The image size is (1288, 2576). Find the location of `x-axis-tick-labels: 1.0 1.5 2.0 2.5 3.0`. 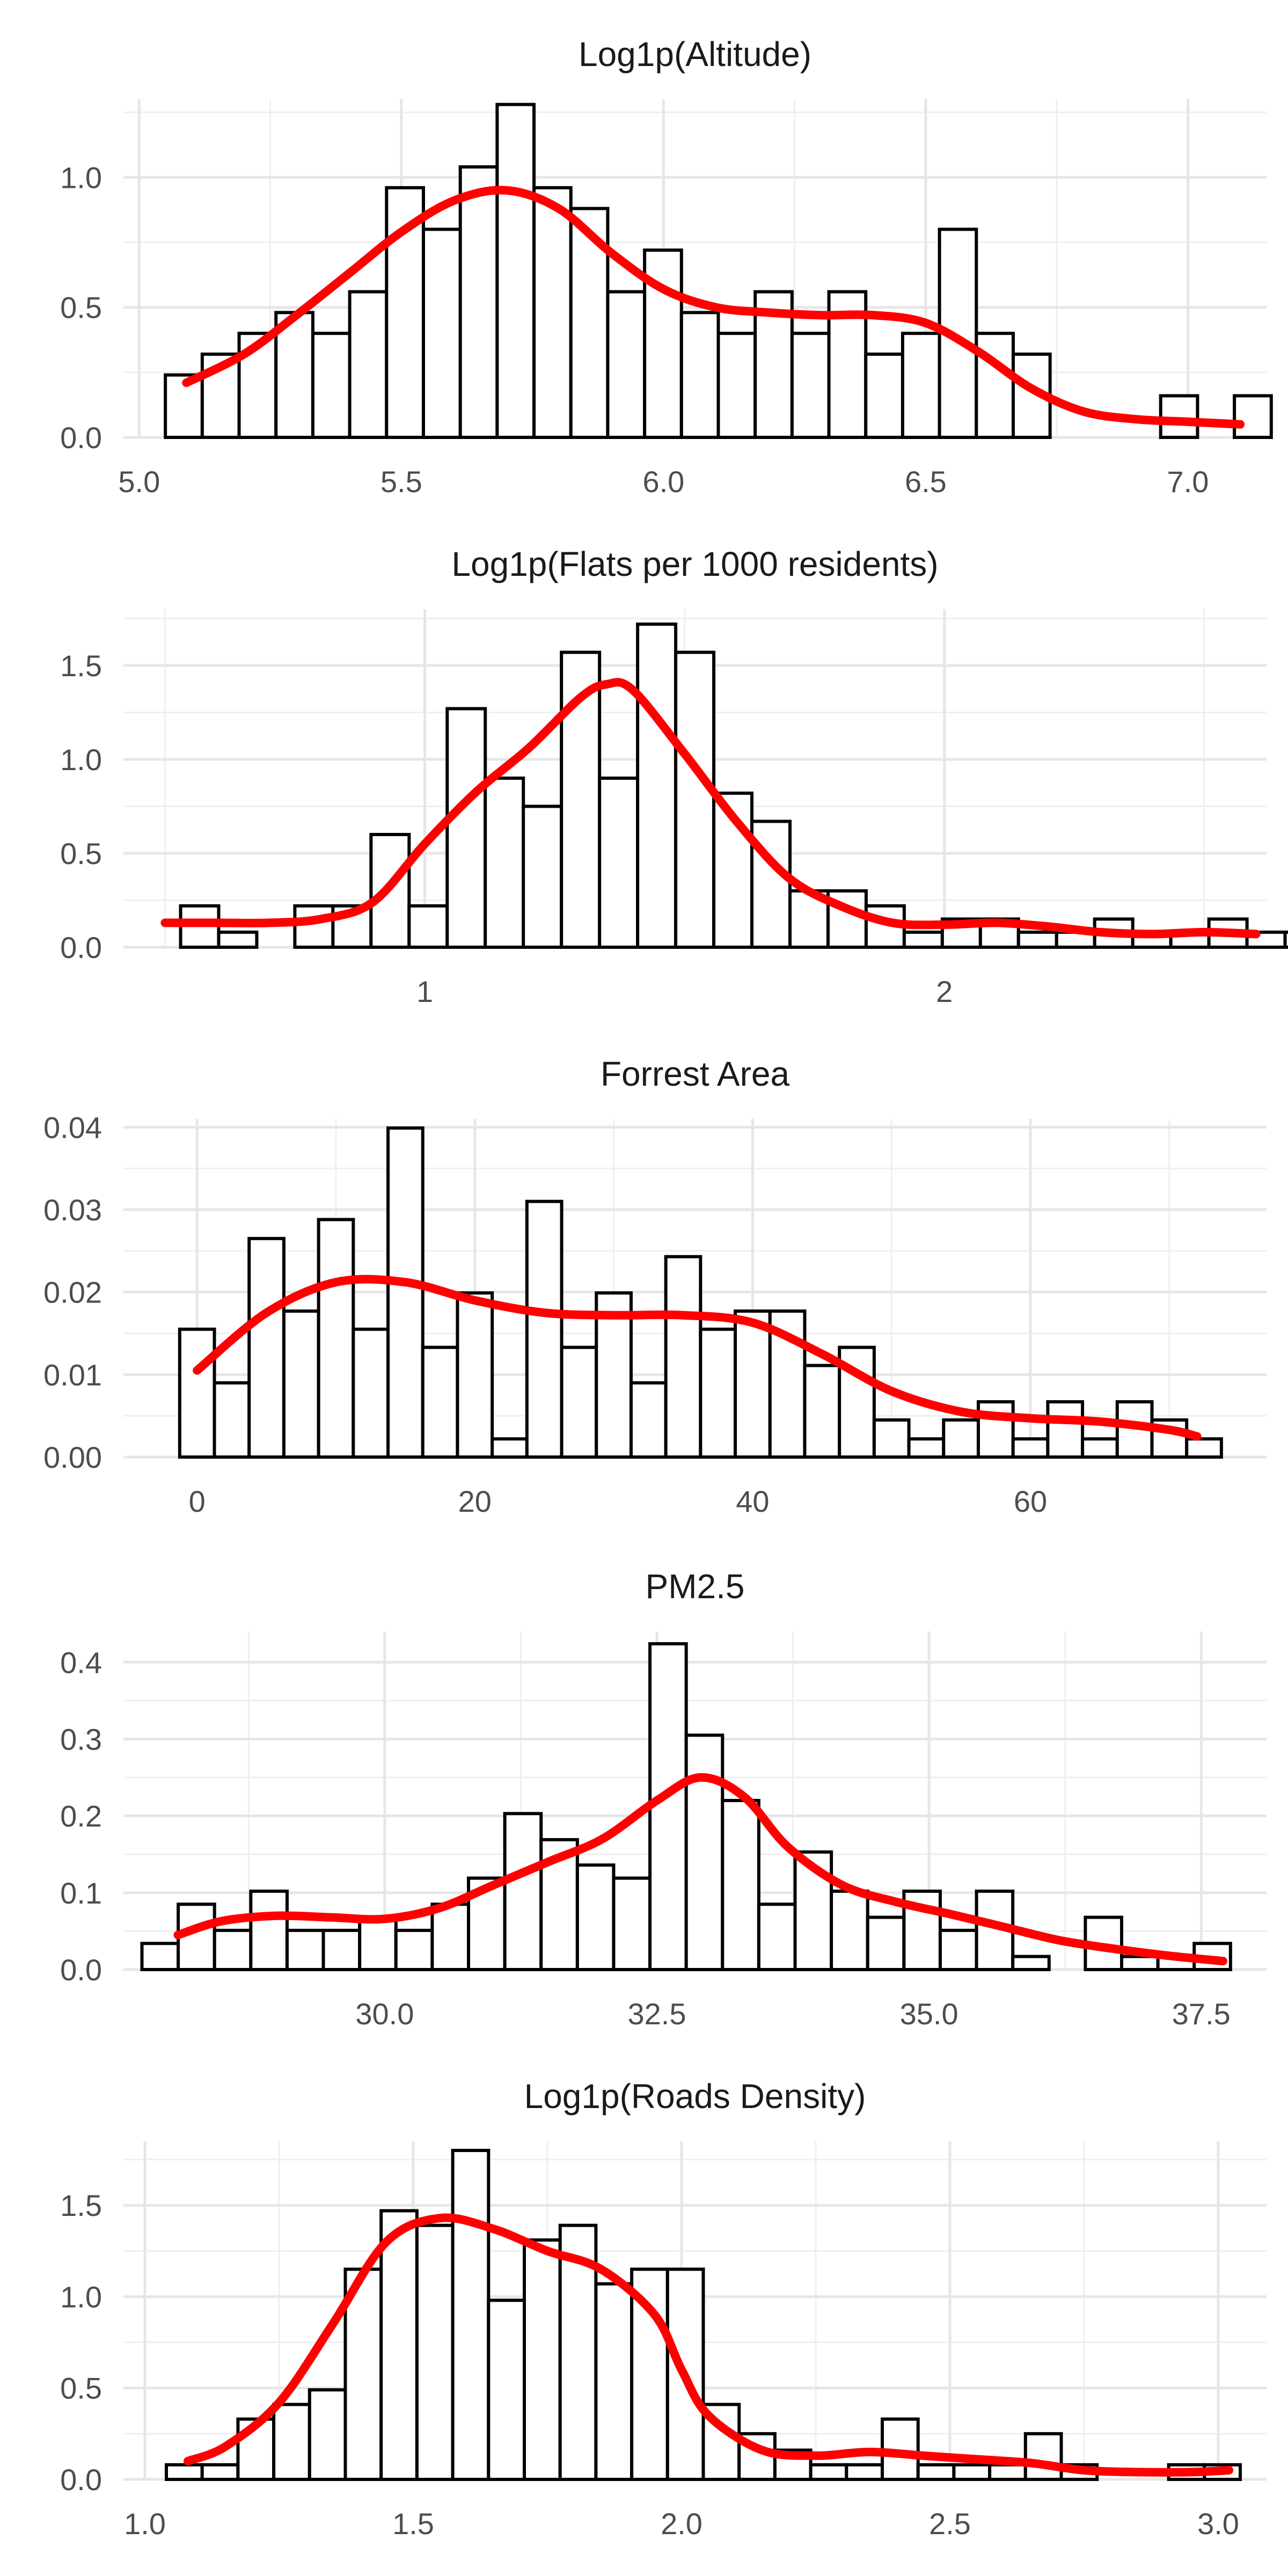

x-axis-tick-labels: 1.0 1.5 2.0 2.5 3.0 is located at coordinates (681, 2524).